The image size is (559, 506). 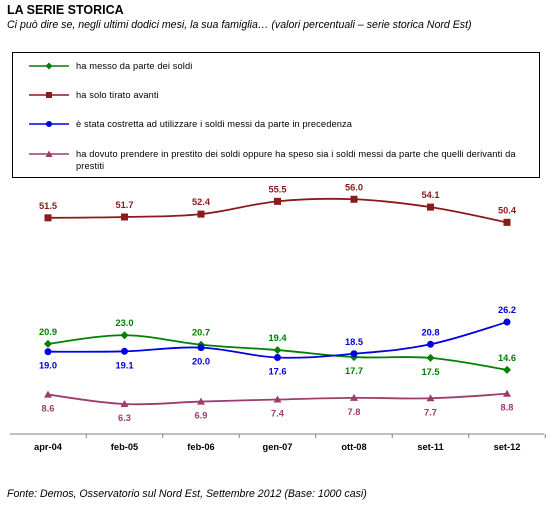 What do you see at coordinates (65, 10) in the screenshot?
I see `chart-title: LA SERIE STORICA` at bounding box center [65, 10].